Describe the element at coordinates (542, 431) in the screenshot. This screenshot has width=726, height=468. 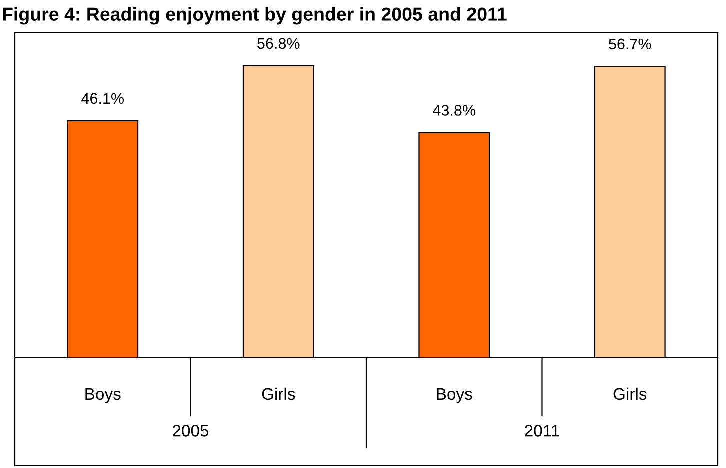
I see `text: 2011` at that location.